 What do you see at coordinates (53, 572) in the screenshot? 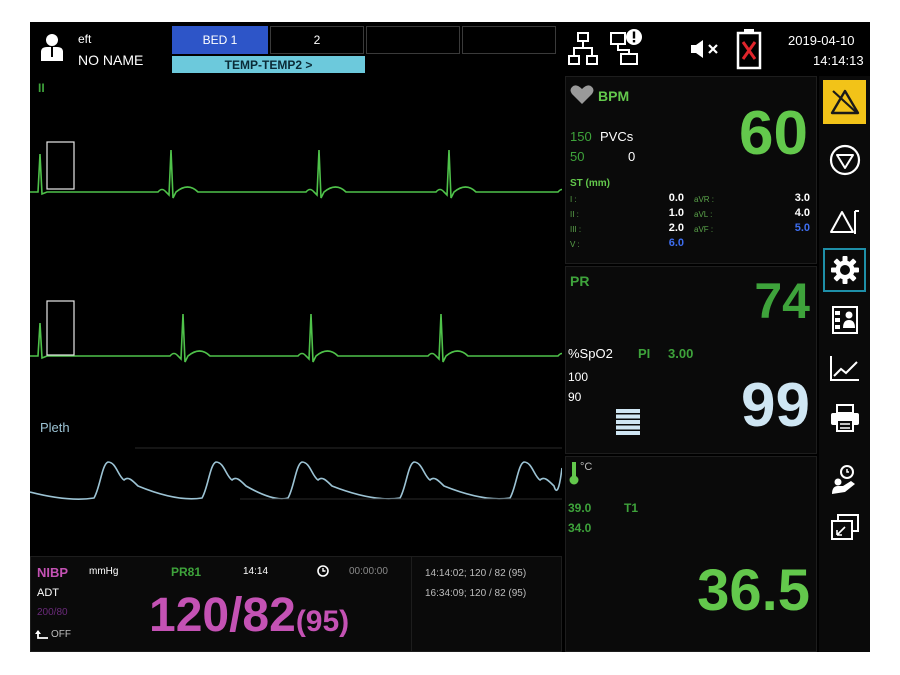
I see `nibp-label: NIBP` at bounding box center [53, 572].